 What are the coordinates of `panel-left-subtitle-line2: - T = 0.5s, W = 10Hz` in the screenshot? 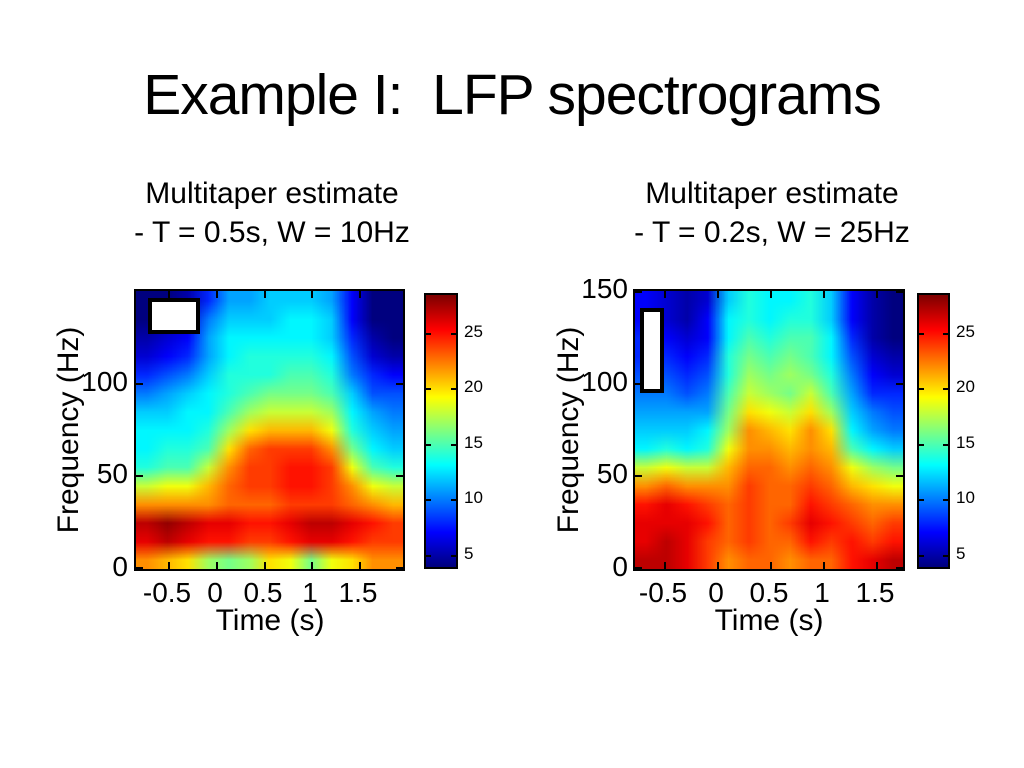 It's located at (272, 232).